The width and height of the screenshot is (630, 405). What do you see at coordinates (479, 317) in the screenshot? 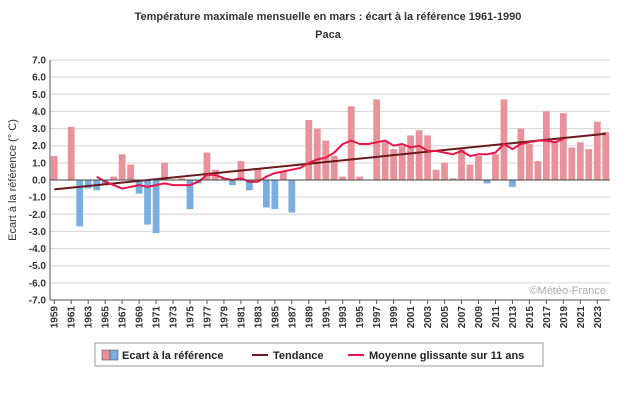
I see `x-tick-label: 2009` at bounding box center [479, 317].